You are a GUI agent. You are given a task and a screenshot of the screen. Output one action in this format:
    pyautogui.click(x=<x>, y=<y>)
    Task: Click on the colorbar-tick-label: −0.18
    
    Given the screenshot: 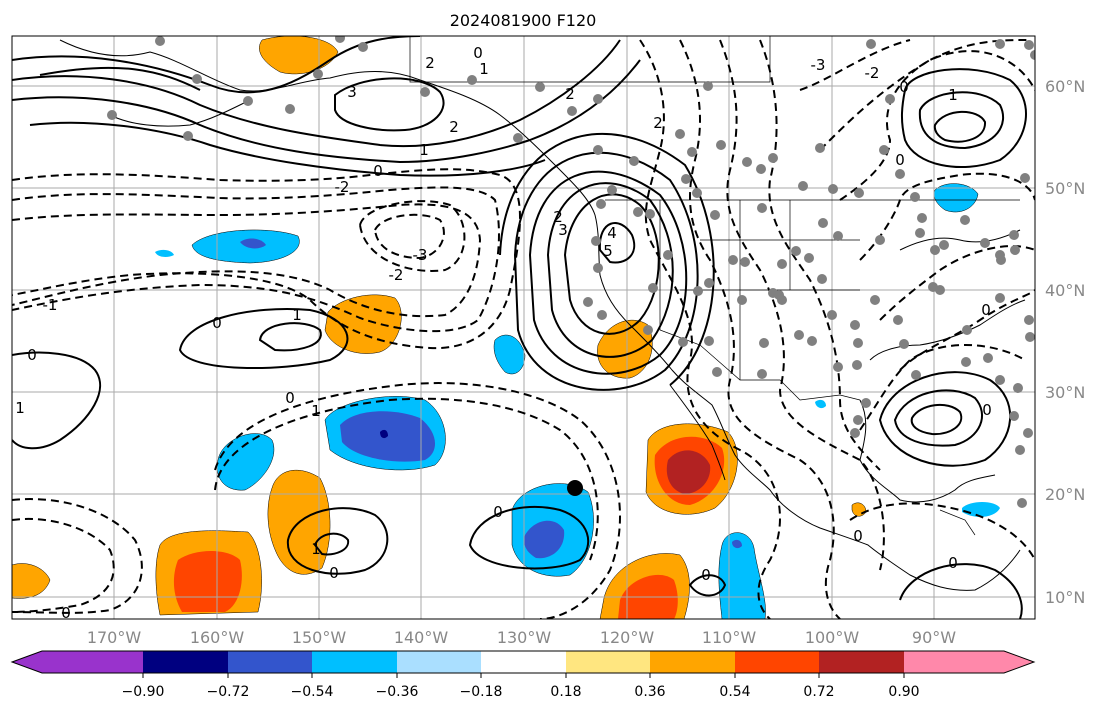 What is the action you would take?
    pyautogui.click(x=481, y=692)
    